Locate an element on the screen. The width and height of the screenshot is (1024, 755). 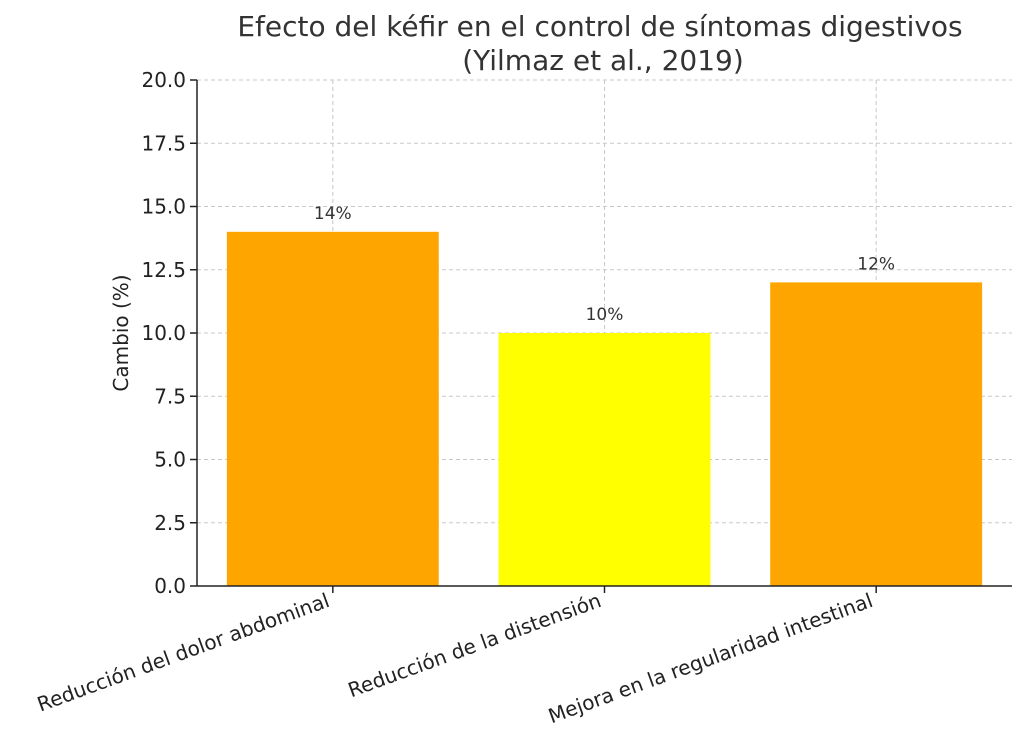
x-category-label: Reducción del dolor abdominal is located at coordinates (183, 652).